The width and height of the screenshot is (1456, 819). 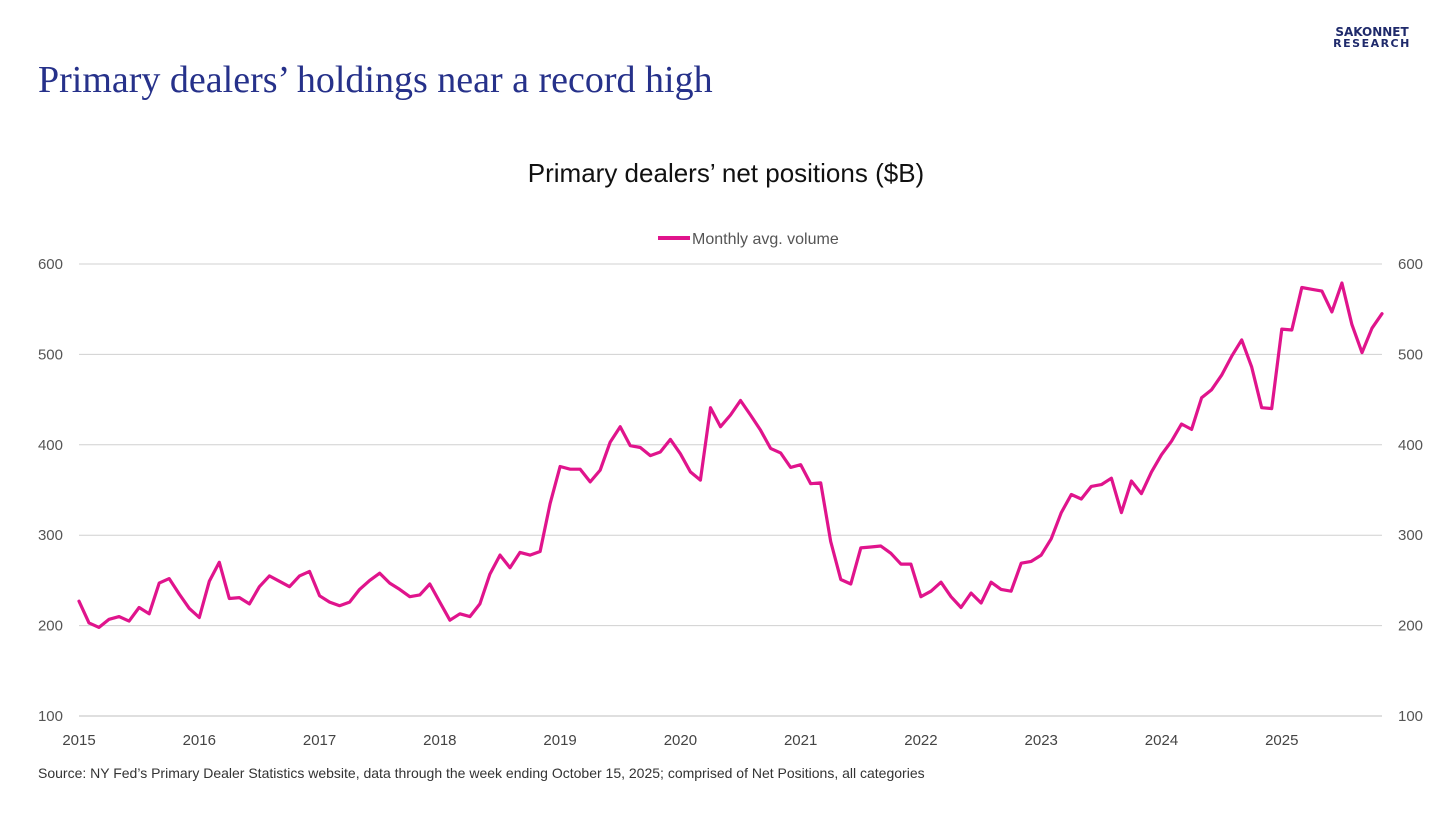 I want to click on y-tick-label-left: 600, so click(x=50, y=264).